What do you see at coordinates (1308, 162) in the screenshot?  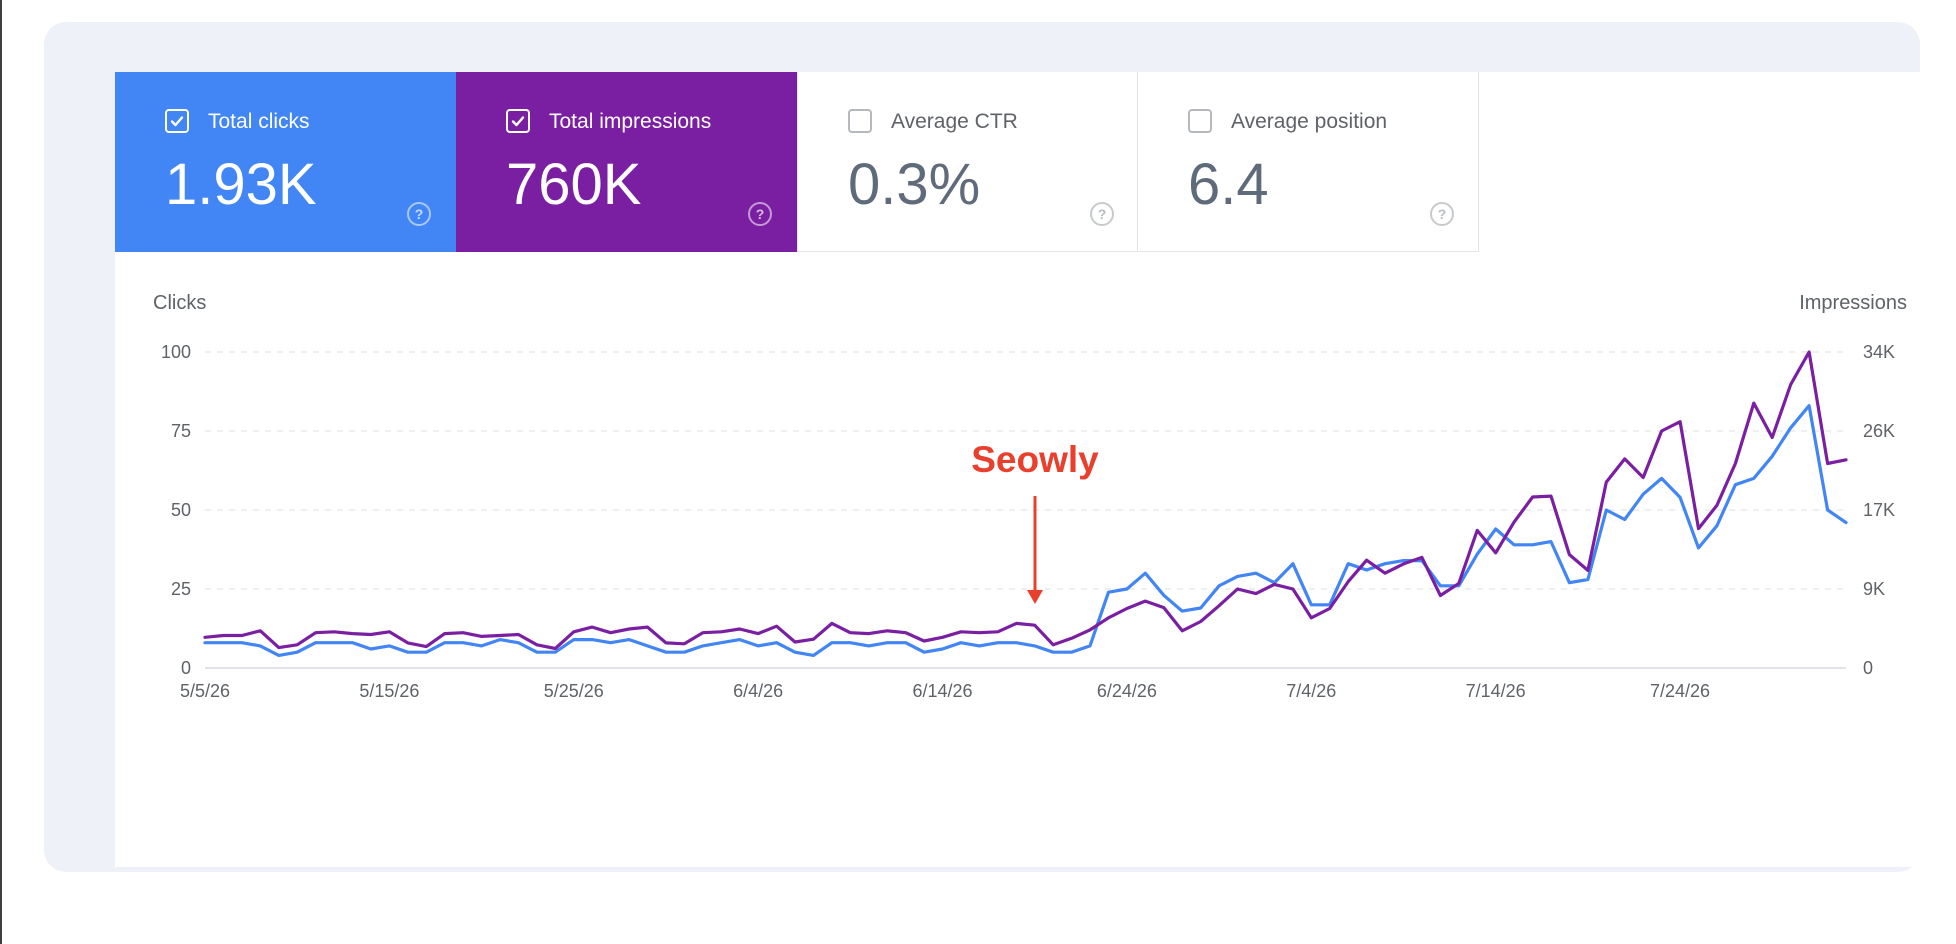 I see `metric-card-average-position: Average position 6.4 ?` at bounding box center [1308, 162].